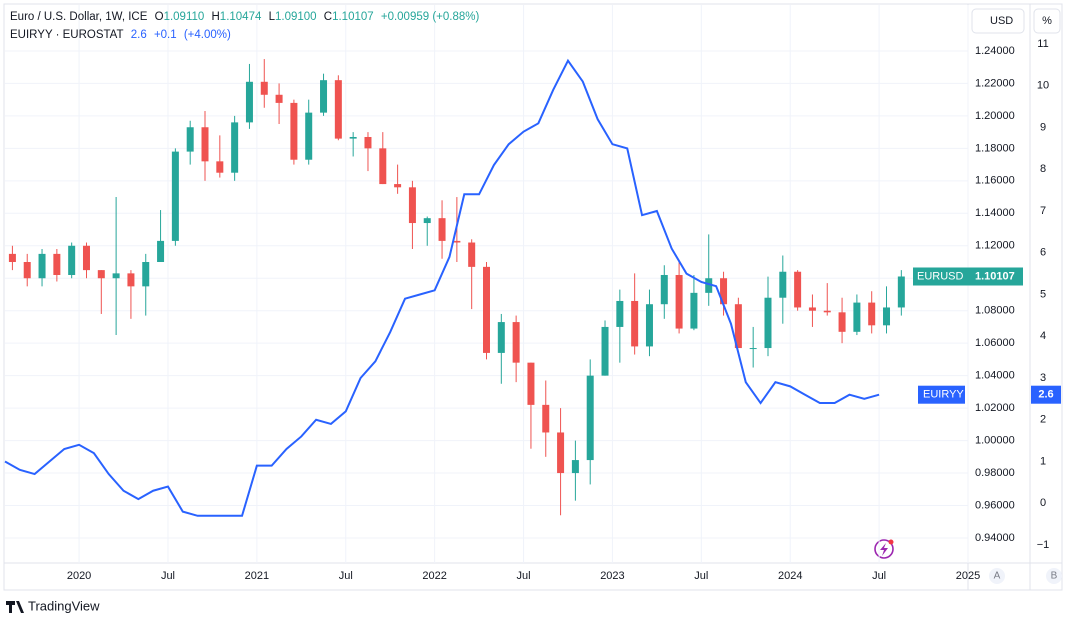 The height and width of the screenshot is (620, 1066). Describe the element at coordinates (15, 607) in the screenshot. I see `logo` at that location.